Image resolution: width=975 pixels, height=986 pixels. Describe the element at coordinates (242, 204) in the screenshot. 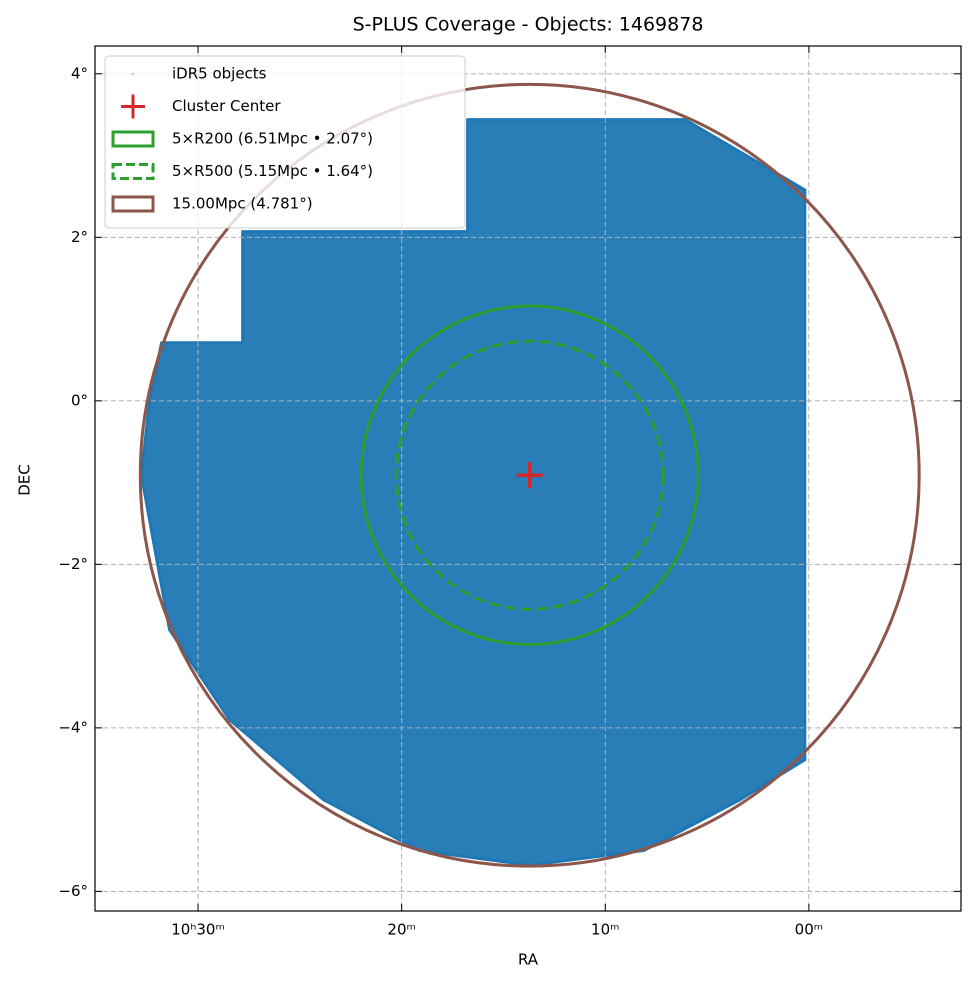

I see `legend-label: 15.00Mpc (4.781°)` at that location.